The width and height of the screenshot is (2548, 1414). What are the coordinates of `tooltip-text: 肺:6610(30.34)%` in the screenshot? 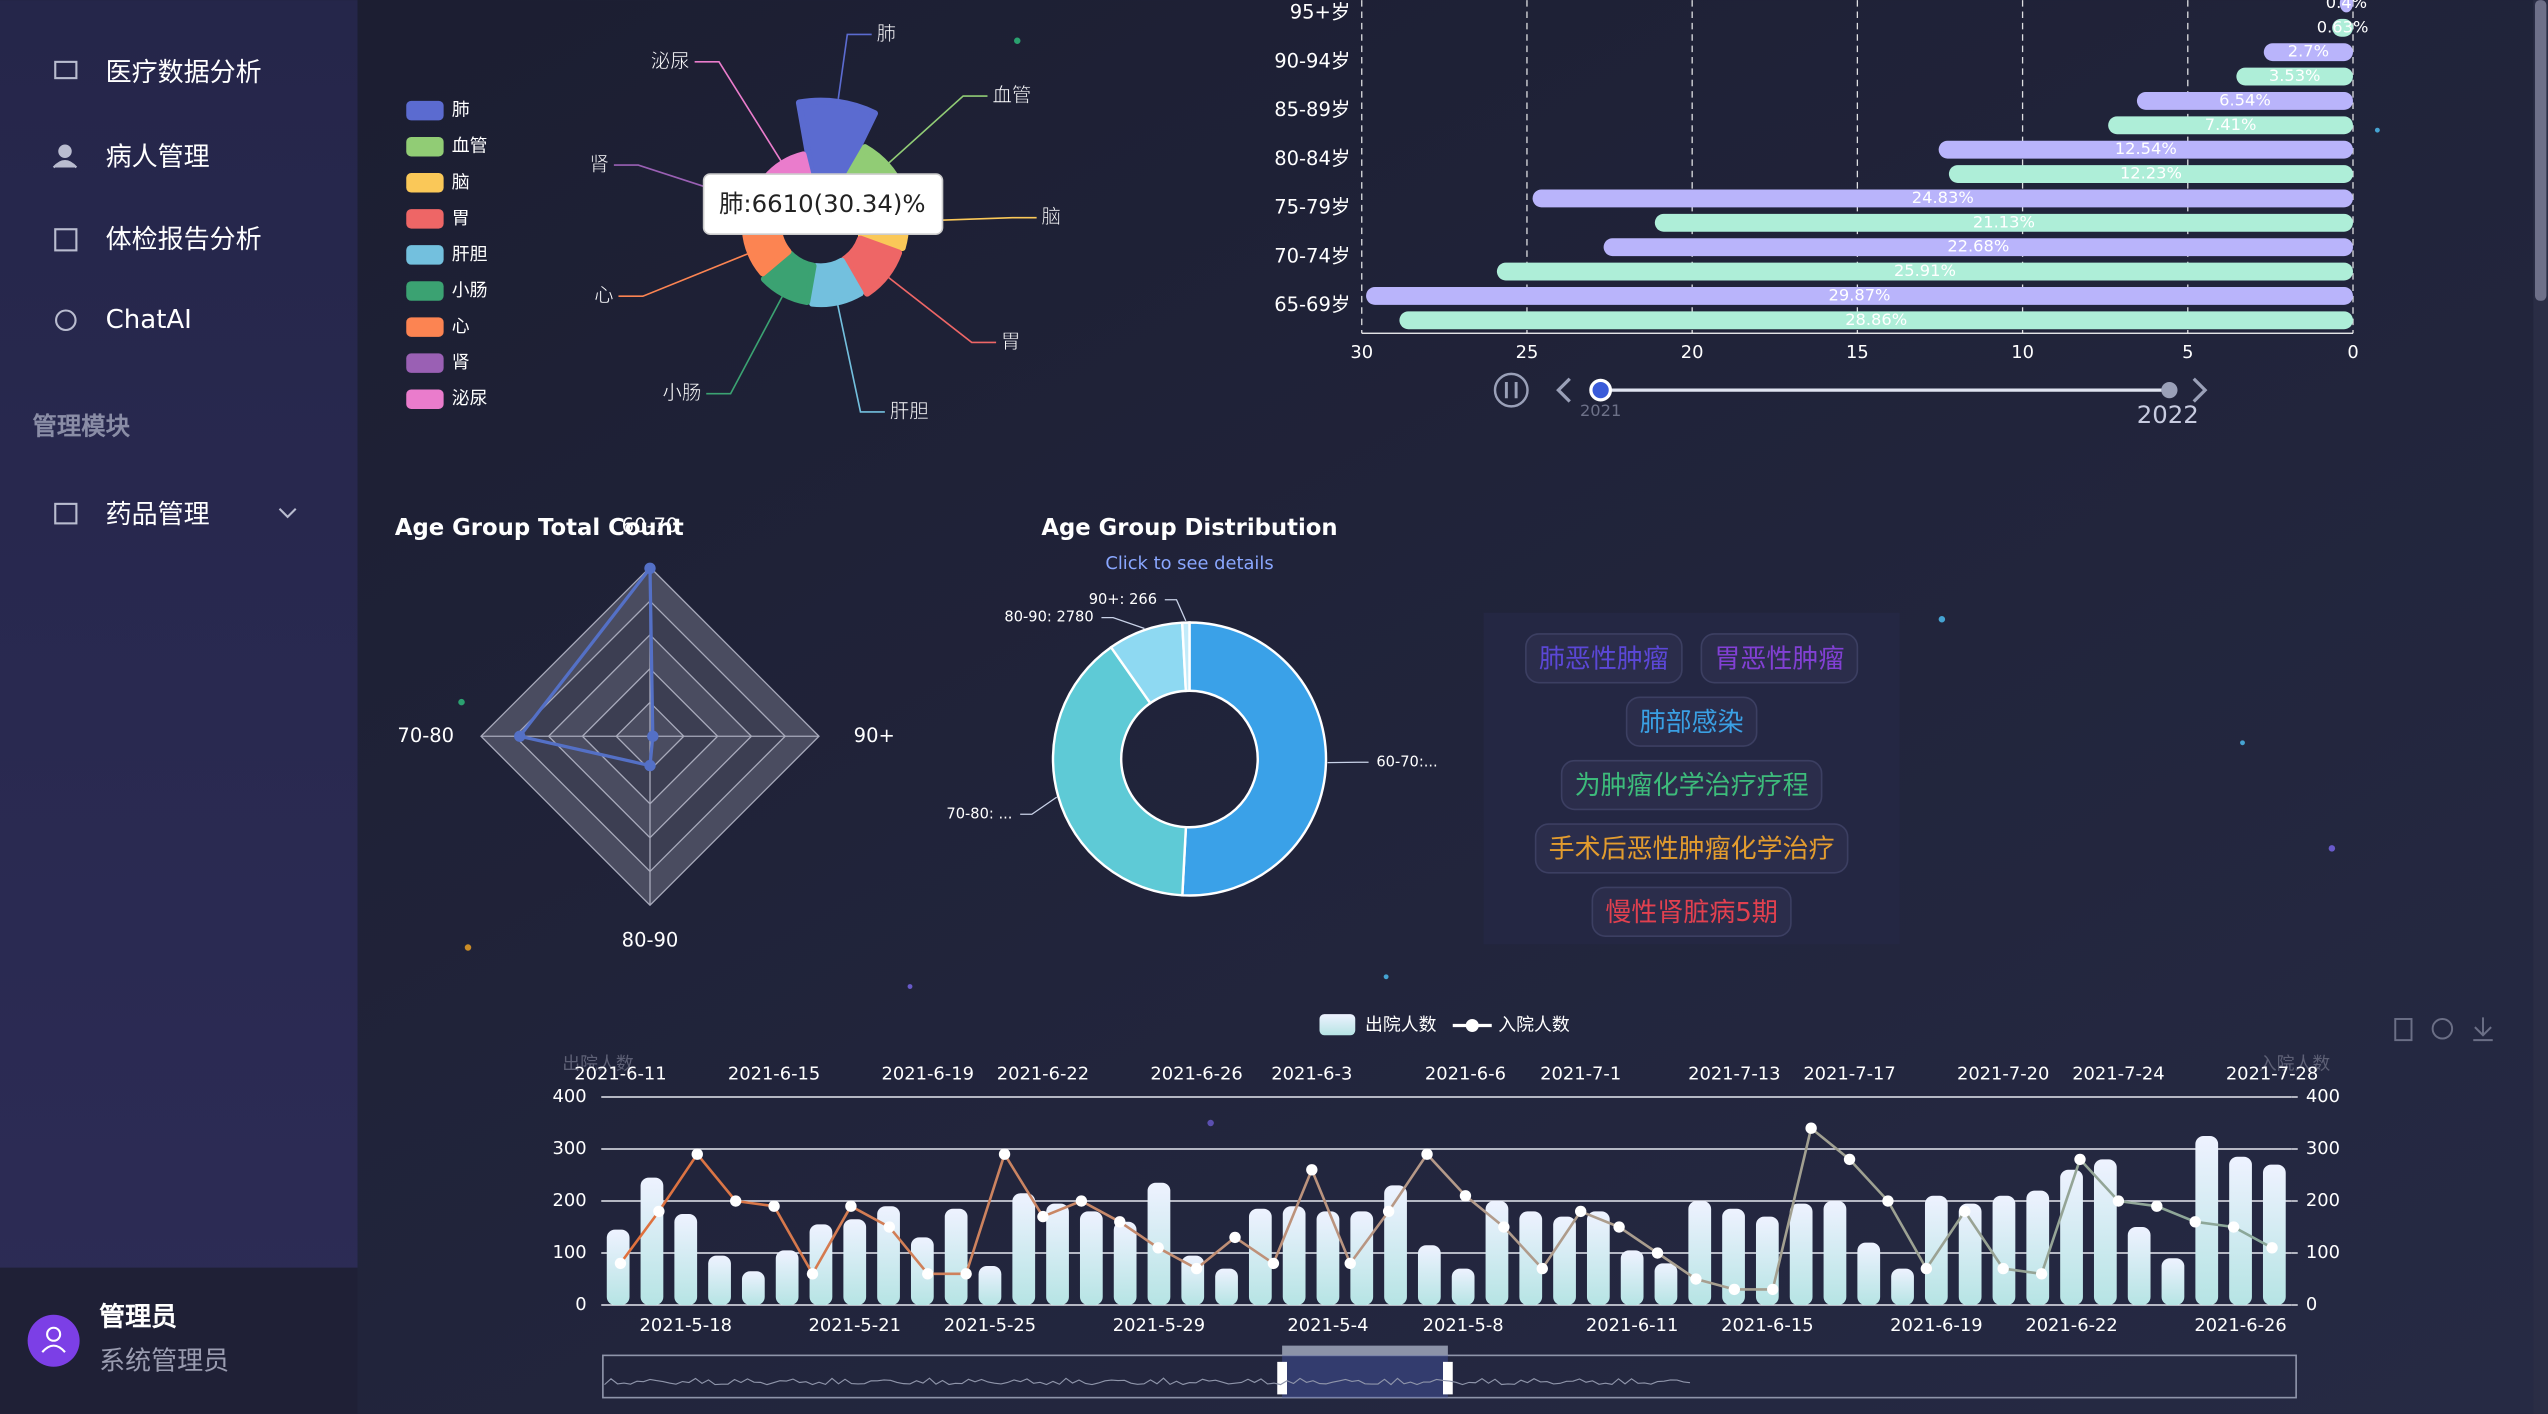 It's located at (822, 203).